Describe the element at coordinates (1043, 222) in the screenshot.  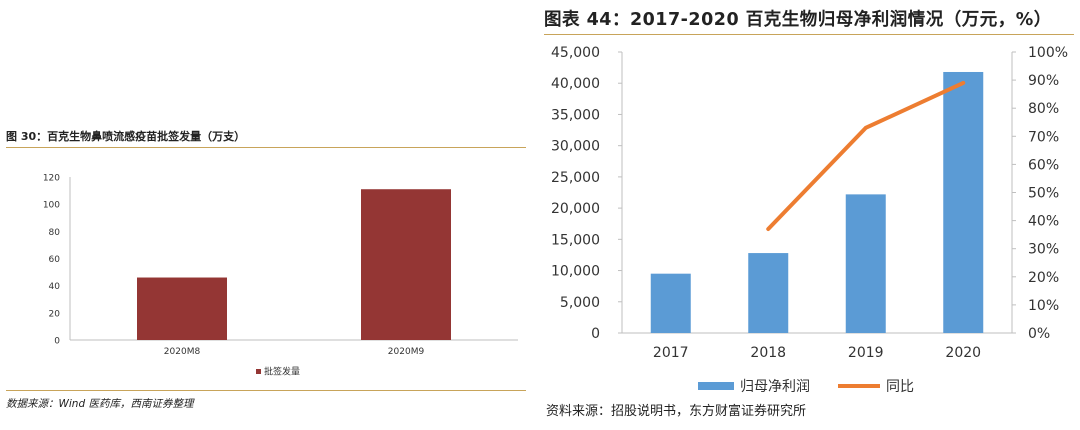
I see `y2-tick-label: 40%` at that location.